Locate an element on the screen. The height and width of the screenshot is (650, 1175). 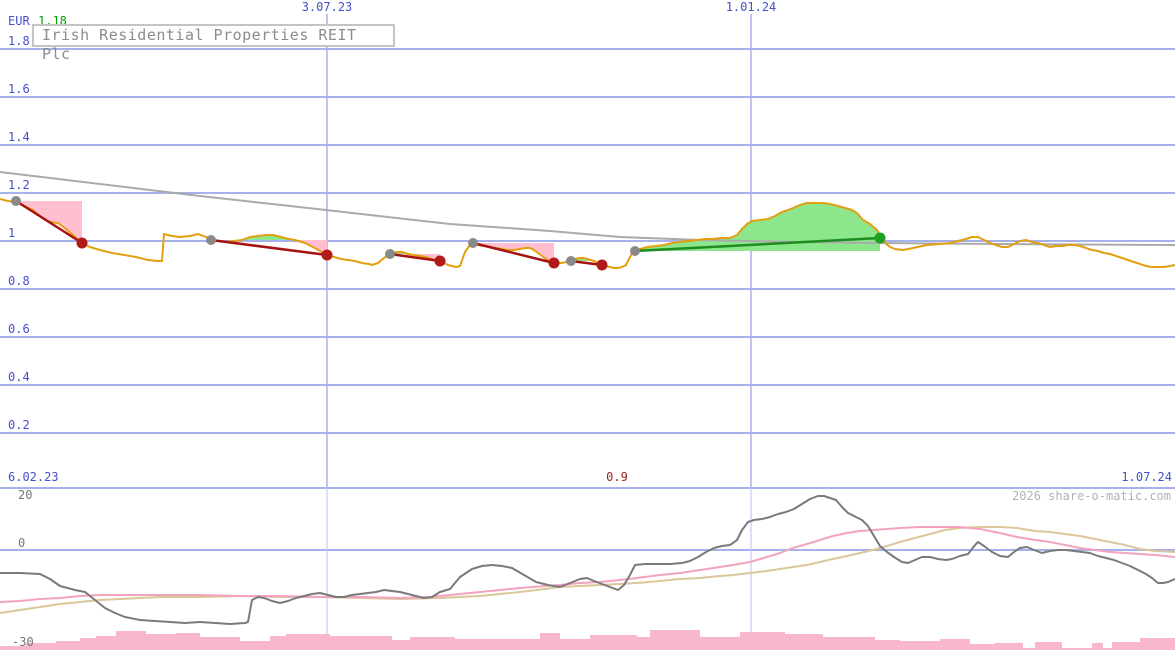
currency-label: EUR is located at coordinates (19, 21).